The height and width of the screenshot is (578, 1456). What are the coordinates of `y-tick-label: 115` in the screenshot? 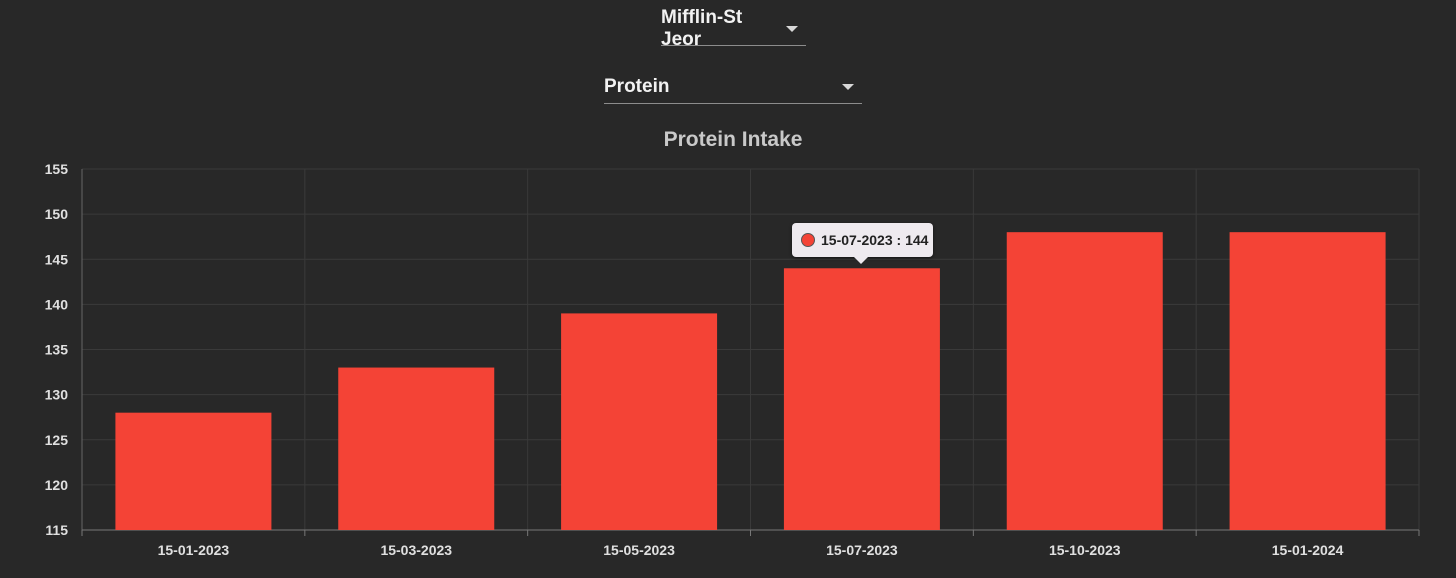 It's located at (56, 530).